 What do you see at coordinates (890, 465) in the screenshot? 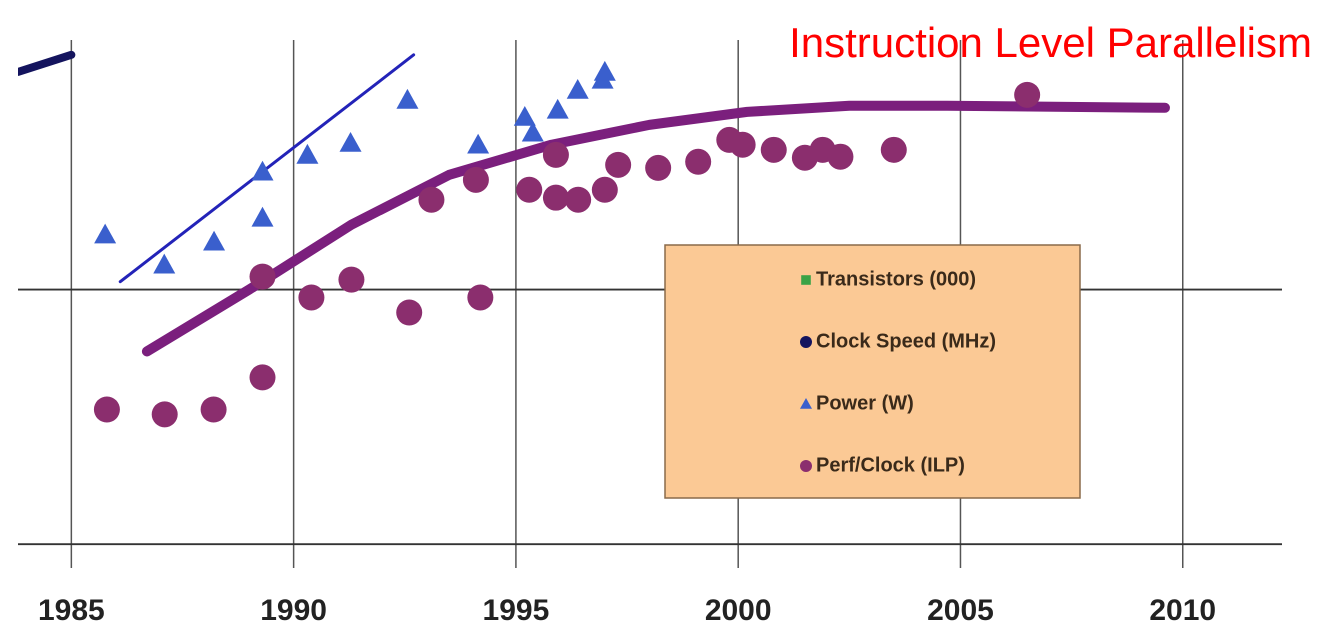
I see `legend-label: Perf/Clock (ILP)` at bounding box center [890, 465].